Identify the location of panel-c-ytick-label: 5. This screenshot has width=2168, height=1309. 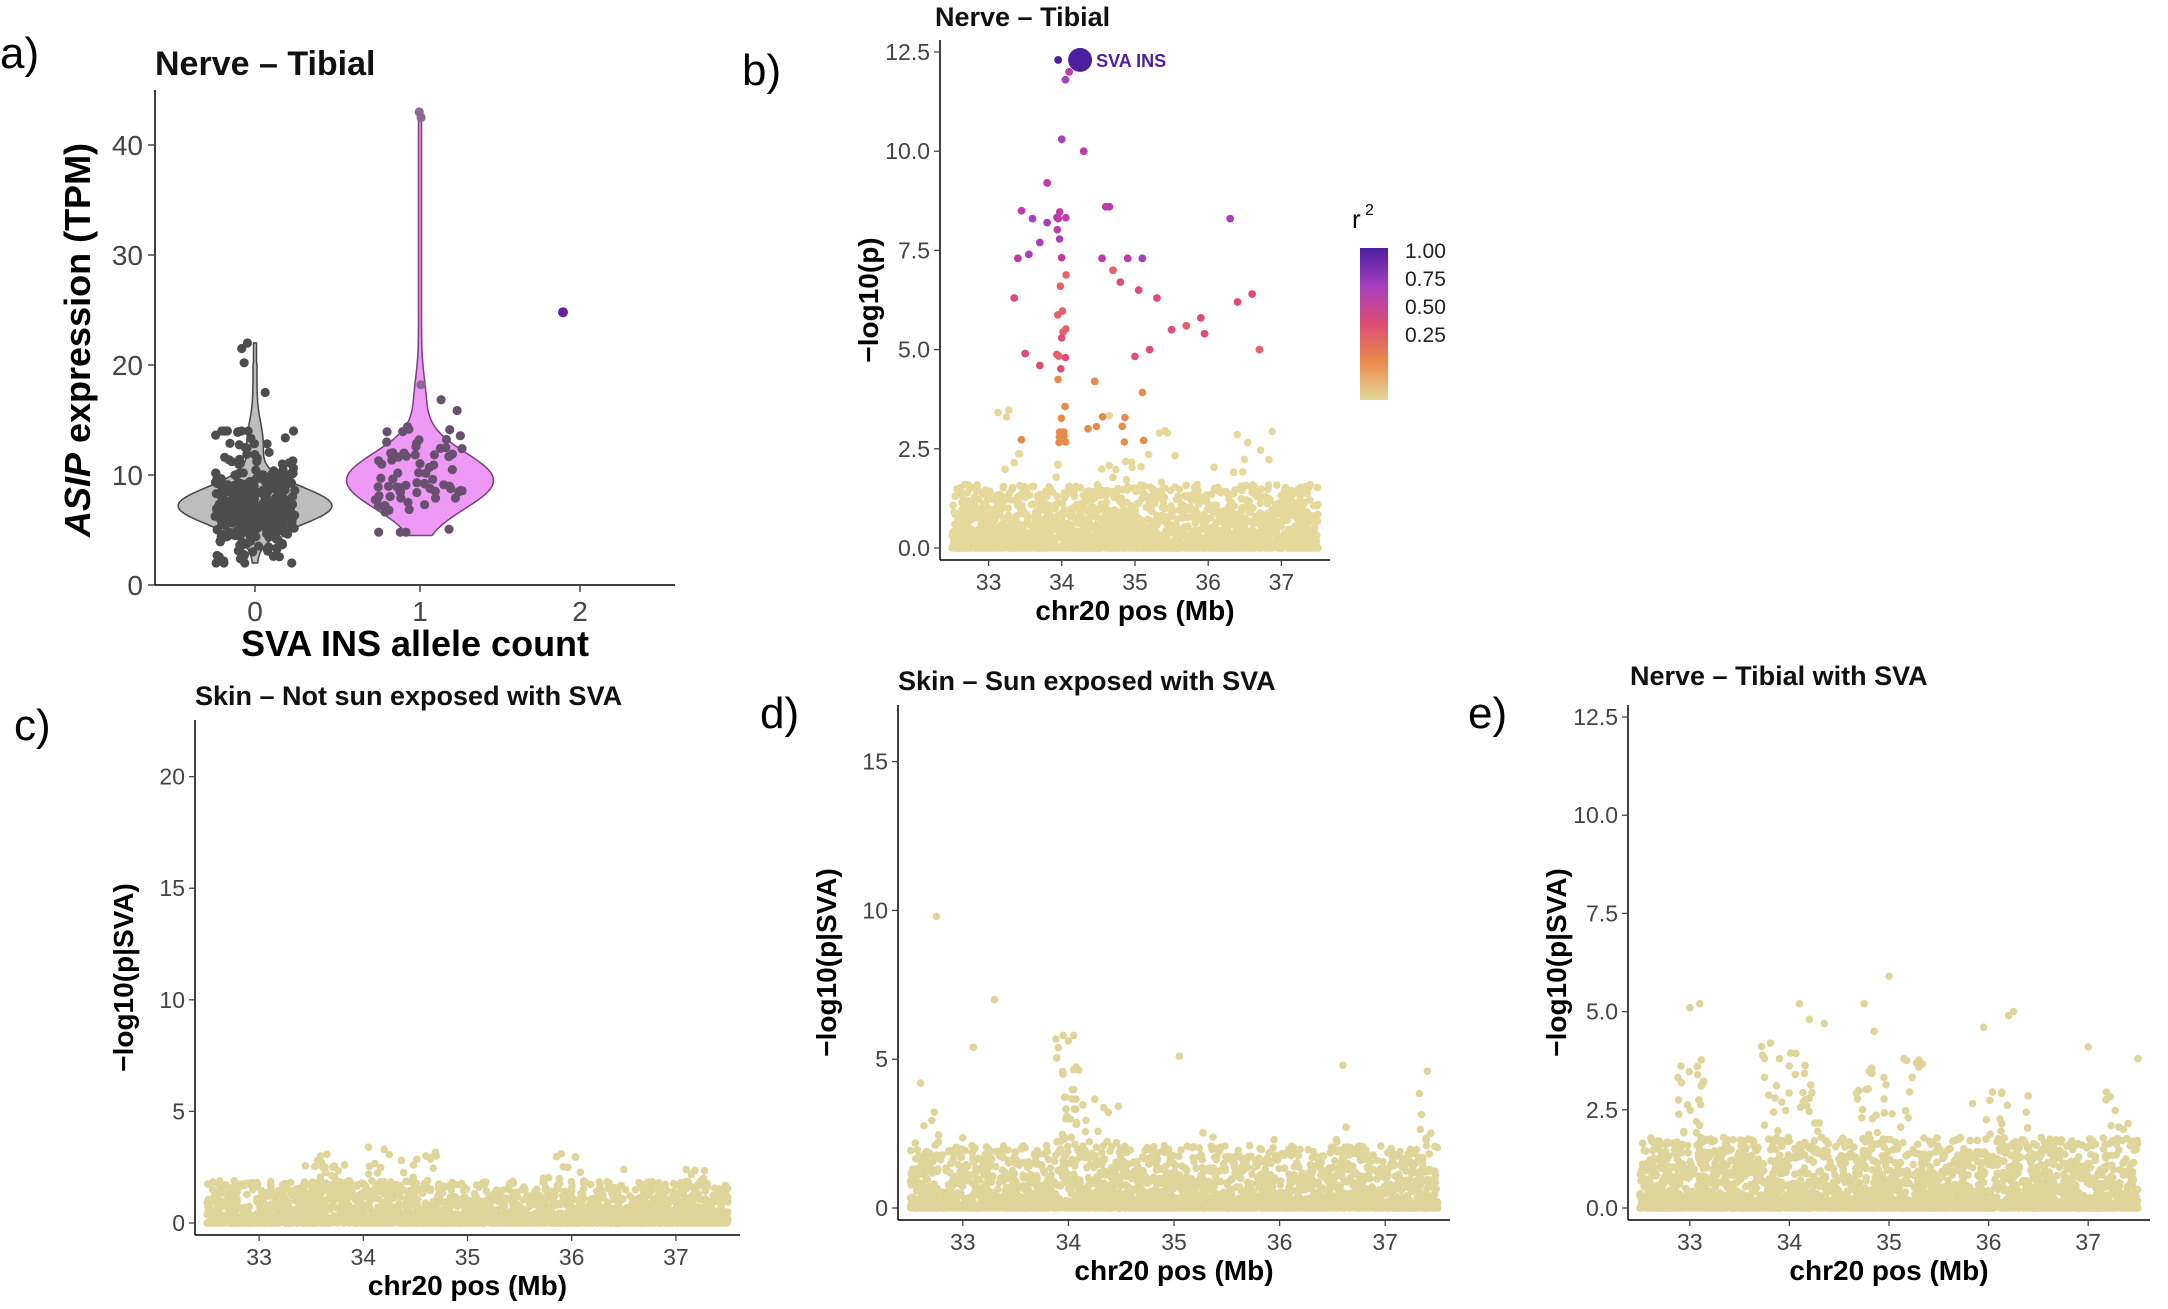
(178, 1111).